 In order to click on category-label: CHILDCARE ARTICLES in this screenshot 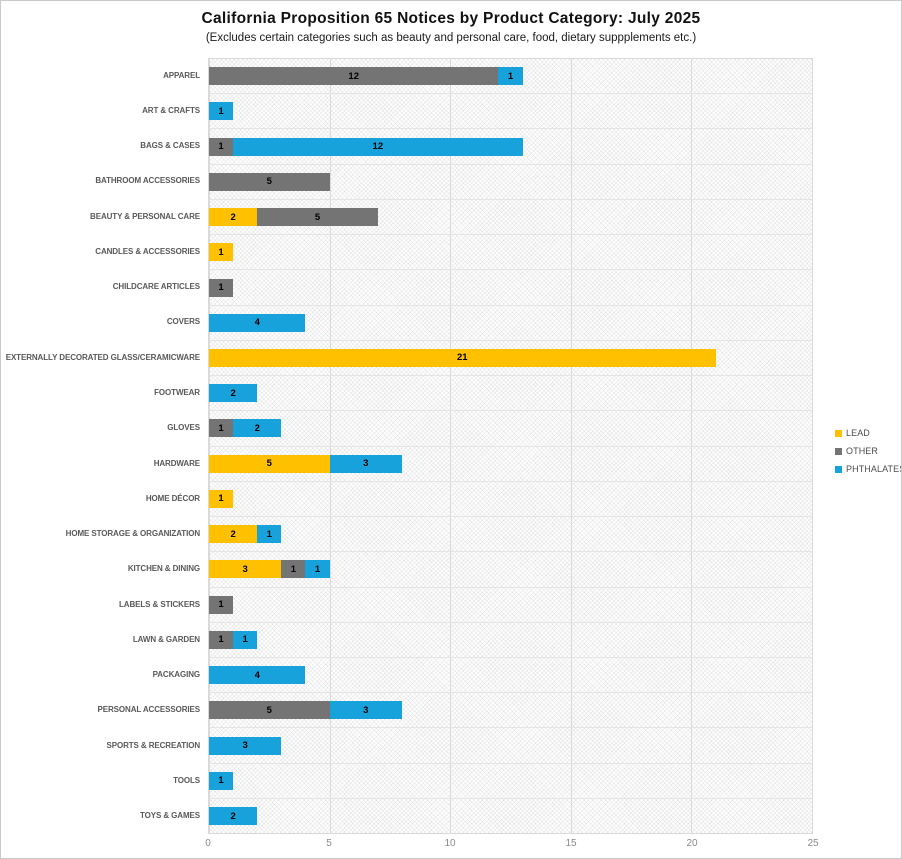, I will do `click(156, 287)`.